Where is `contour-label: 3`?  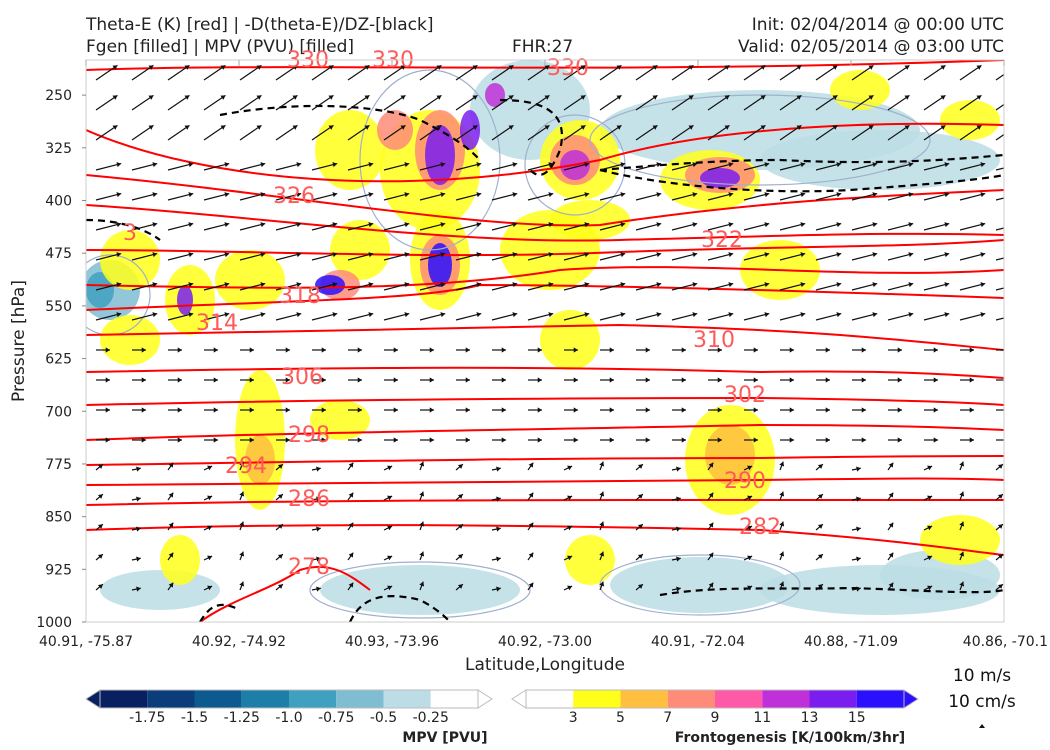 contour-label: 3 is located at coordinates (130, 233).